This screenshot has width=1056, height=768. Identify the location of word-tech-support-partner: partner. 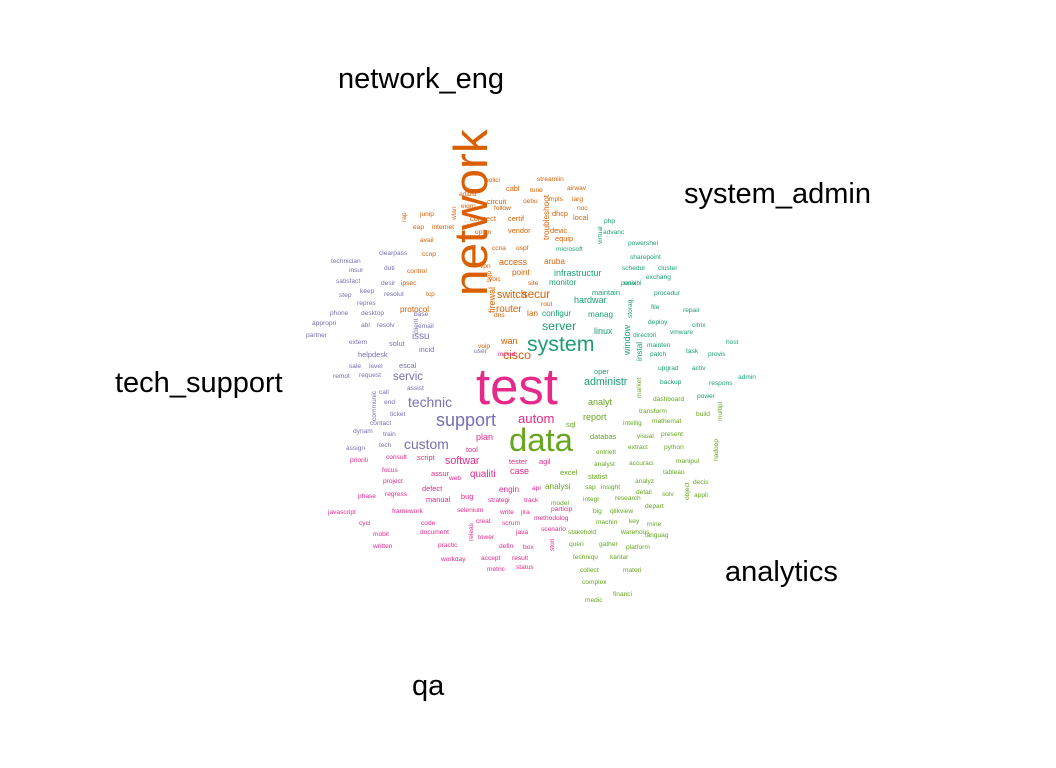
(316, 335).